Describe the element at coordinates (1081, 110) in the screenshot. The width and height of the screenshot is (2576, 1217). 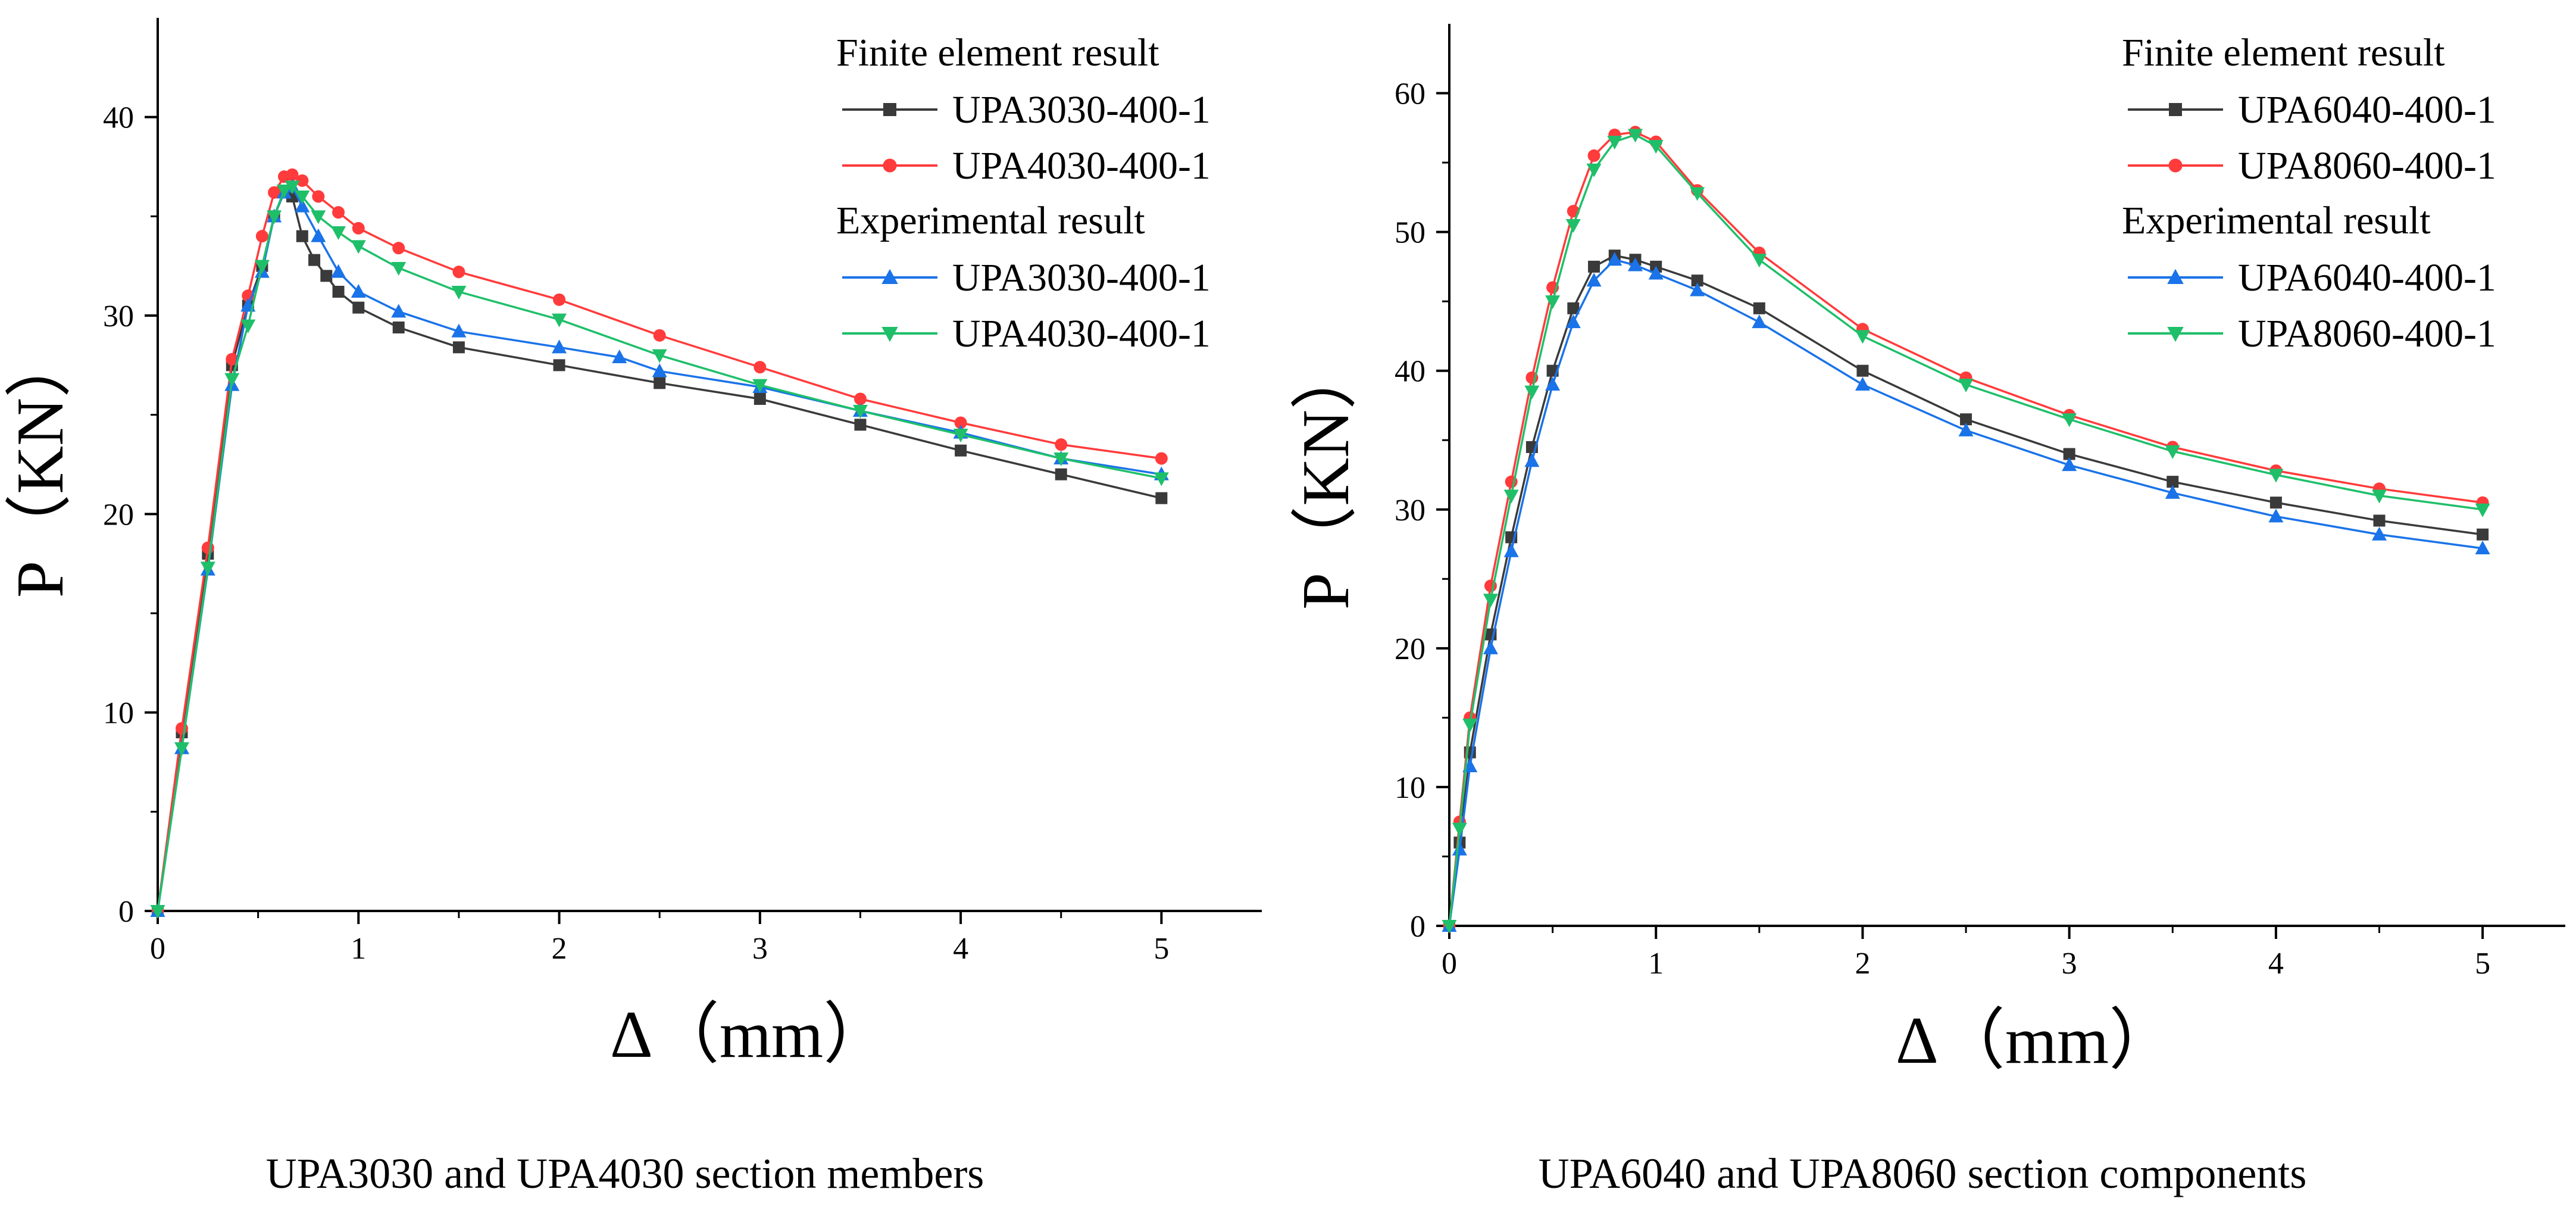
I see `legend-entry: UPA3030-400-1` at that location.